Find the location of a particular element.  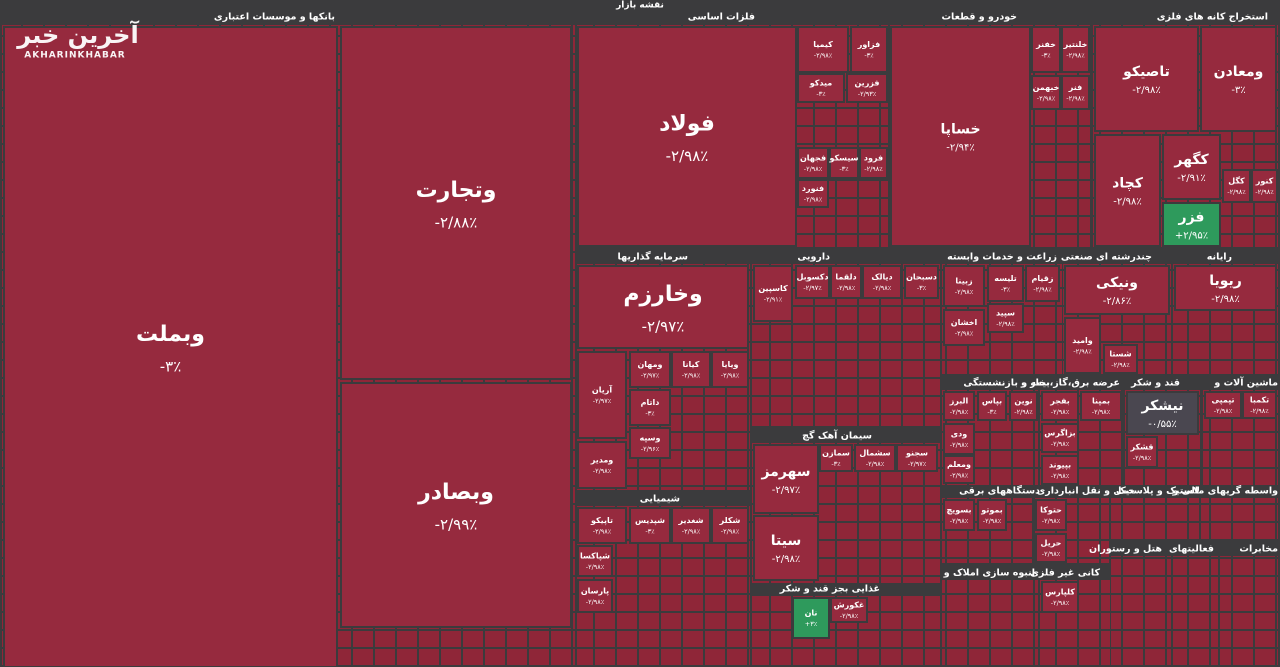

tile-name: شکلر is located at coordinates (730, 520).